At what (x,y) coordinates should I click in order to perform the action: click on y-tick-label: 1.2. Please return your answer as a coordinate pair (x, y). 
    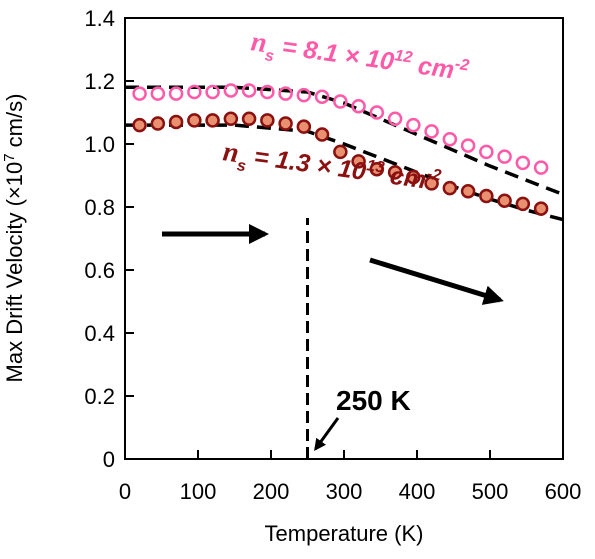
    Looking at the image, I should click on (99, 81).